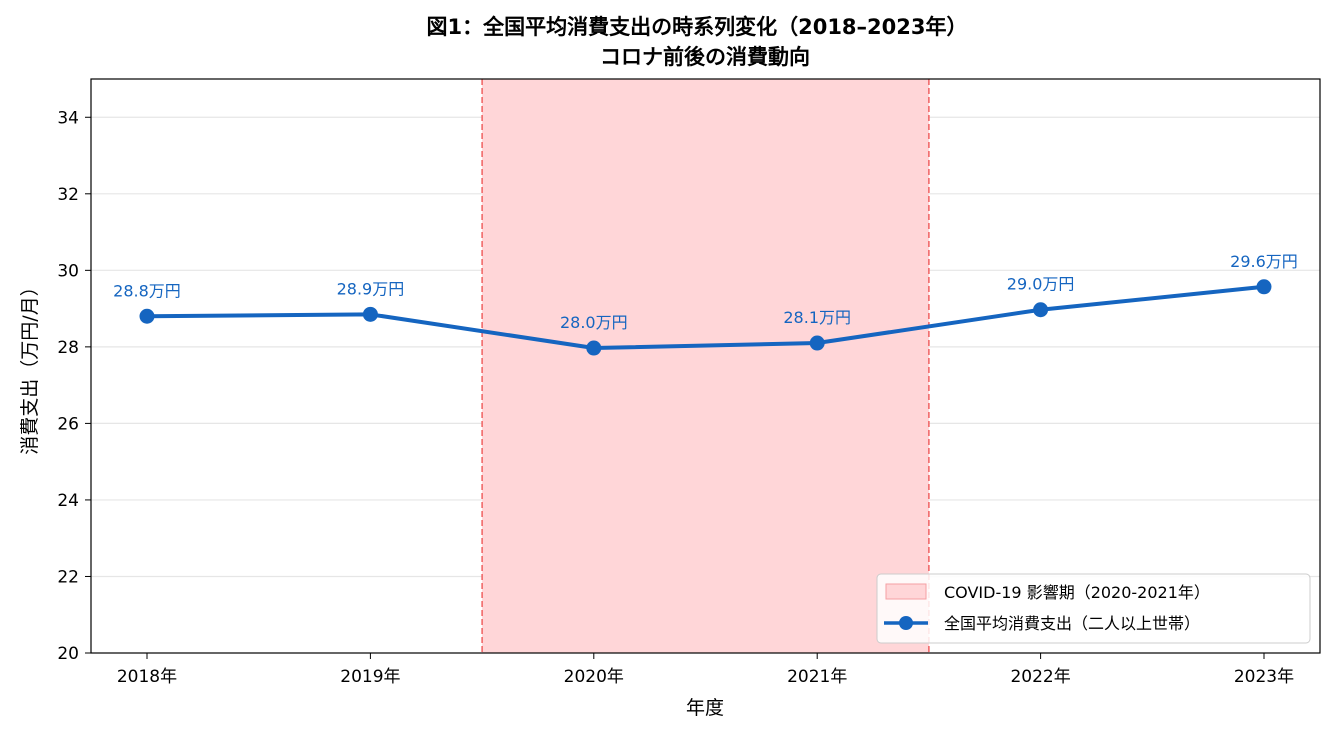 Image resolution: width=1335 pixels, height=735 pixels. What do you see at coordinates (1264, 261) in the screenshot?
I see `data-label: 29.6万円` at bounding box center [1264, 261].